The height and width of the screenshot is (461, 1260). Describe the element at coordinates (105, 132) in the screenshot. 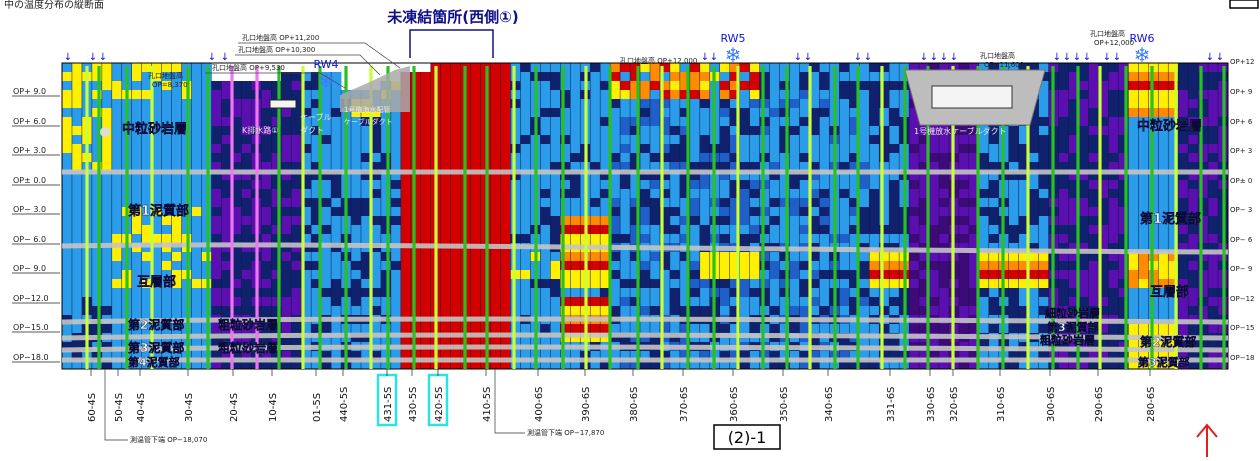

I see `marker-dot` at that location.